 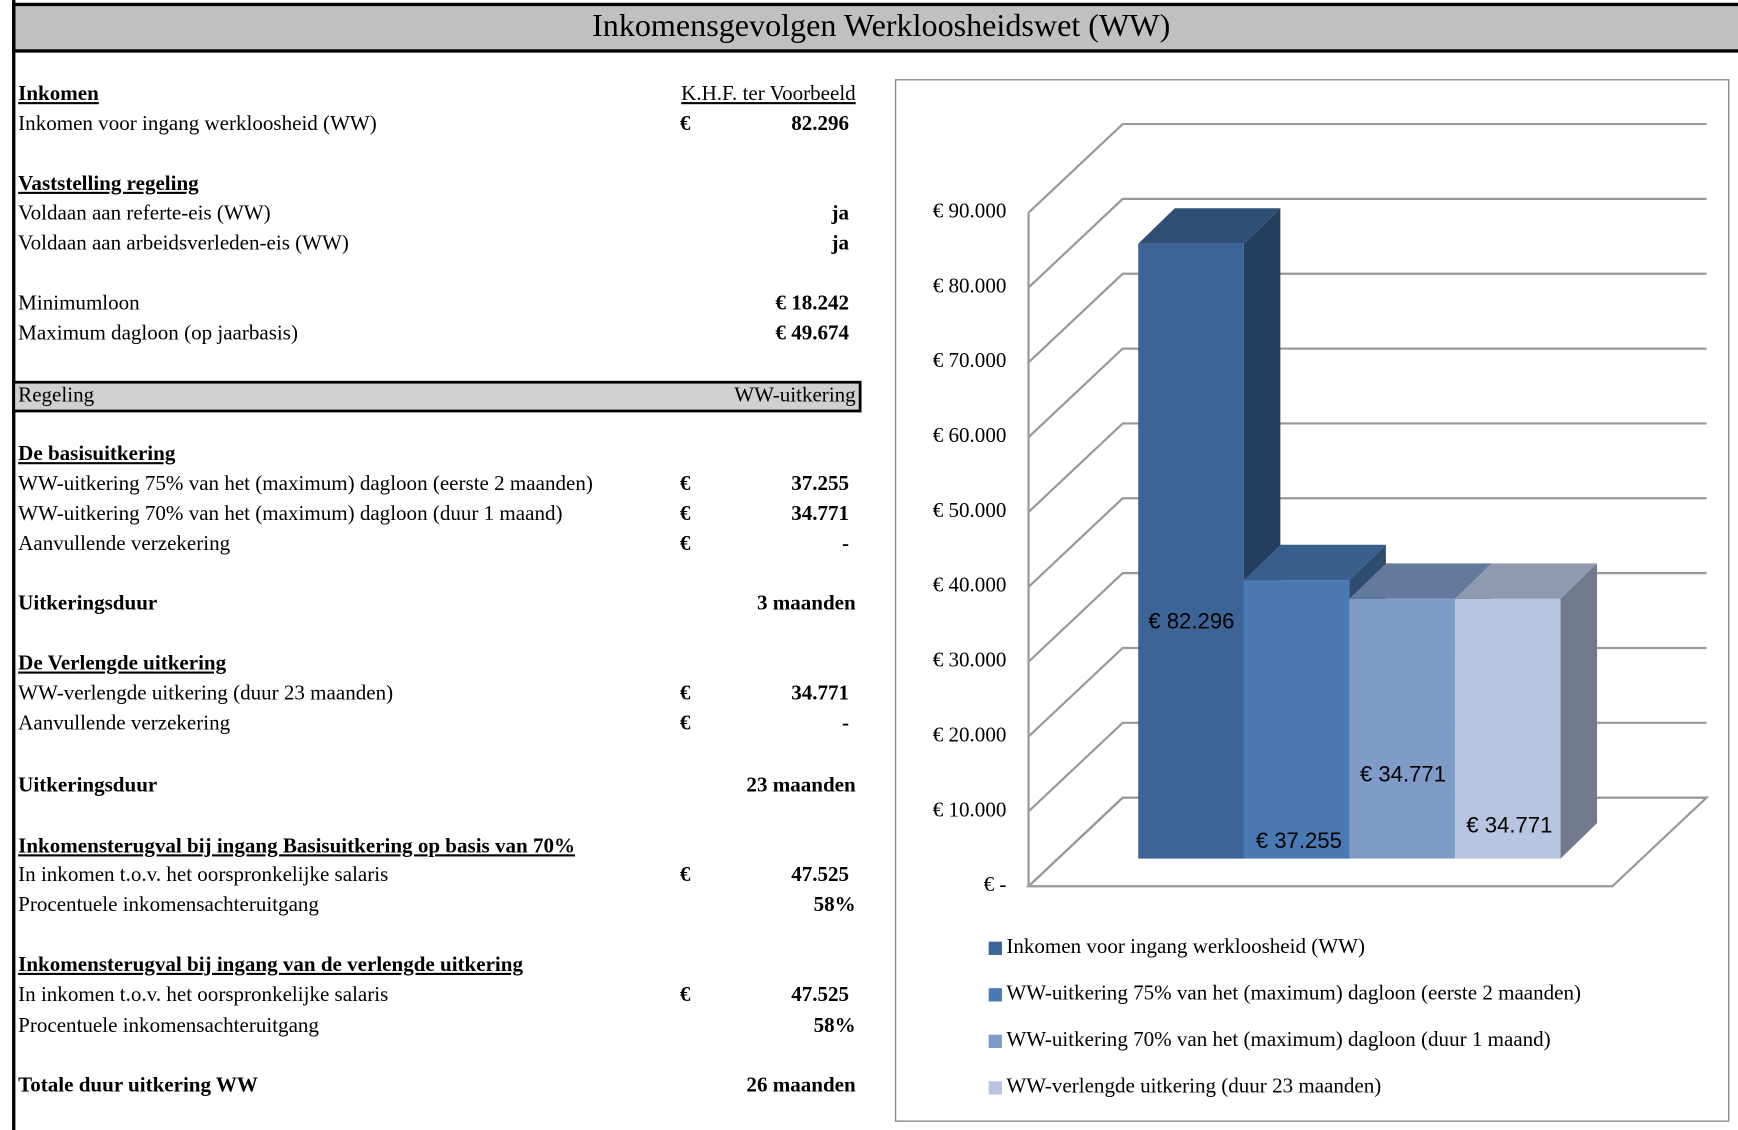 What do you see at coordinates (881, 25) in the screenshot?
I see `page-title: Inkomensgevolgen Werkloosheidswet (WW)` at bounding box center [881, 25].